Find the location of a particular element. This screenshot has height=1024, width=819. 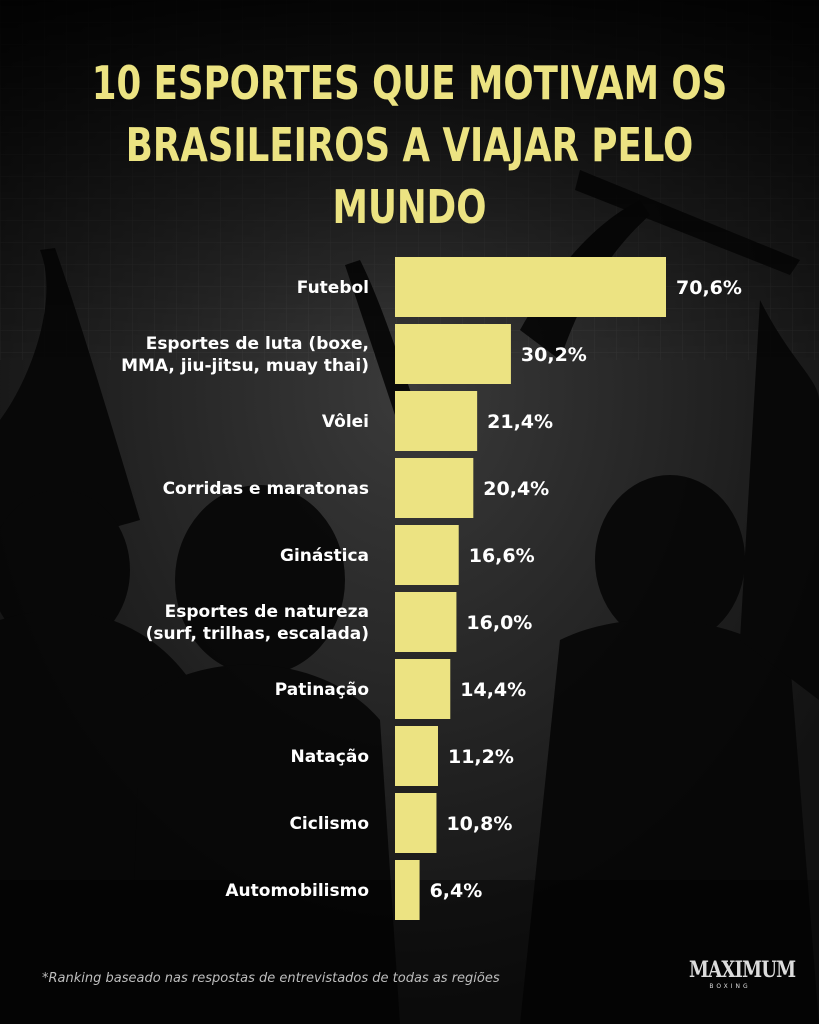

bar-7-category-line-1: Patinação is located at coordinates (322, 690).